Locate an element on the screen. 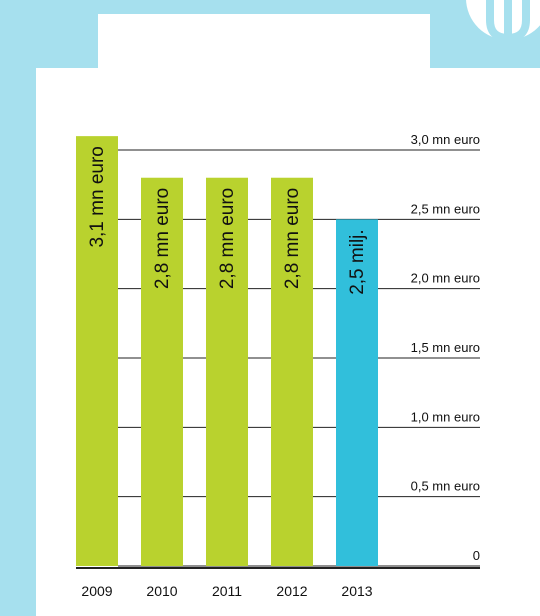 Image resolution: width=540 pixels, height=616 pixels. y-tick-label: 0,5 mn euro is located at coordinates (445, 486).